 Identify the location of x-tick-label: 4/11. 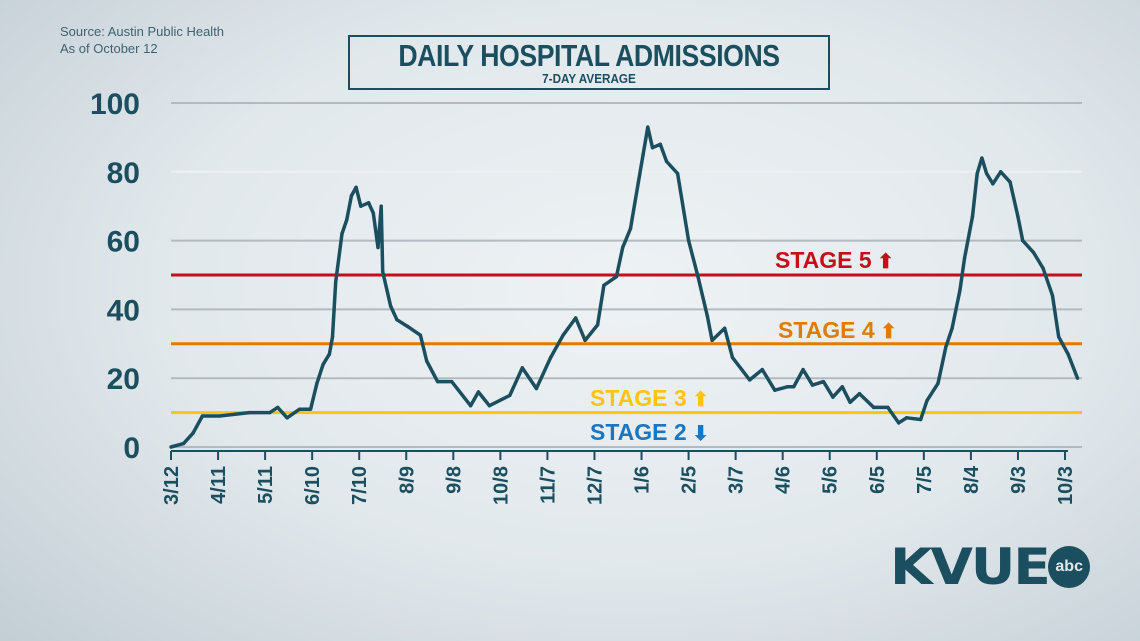
(219, 485).